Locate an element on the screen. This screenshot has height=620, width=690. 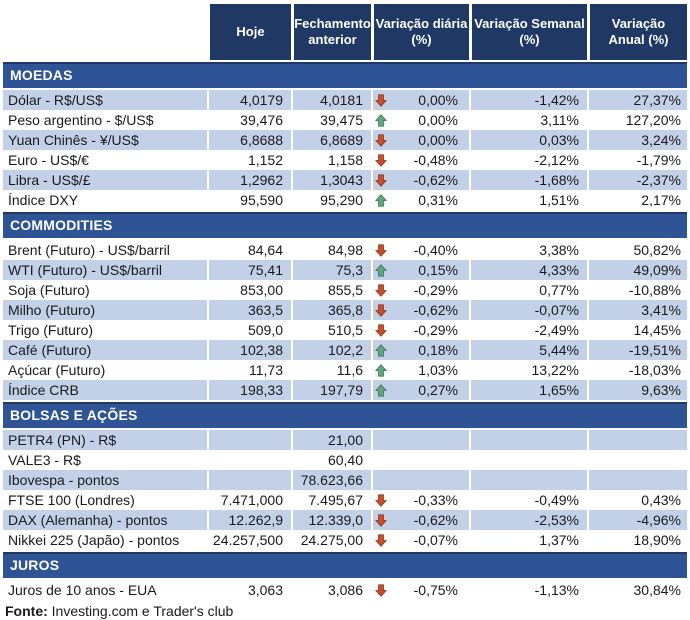
variacao-anual-value: -2,37% is located at coordinates (637, 180).